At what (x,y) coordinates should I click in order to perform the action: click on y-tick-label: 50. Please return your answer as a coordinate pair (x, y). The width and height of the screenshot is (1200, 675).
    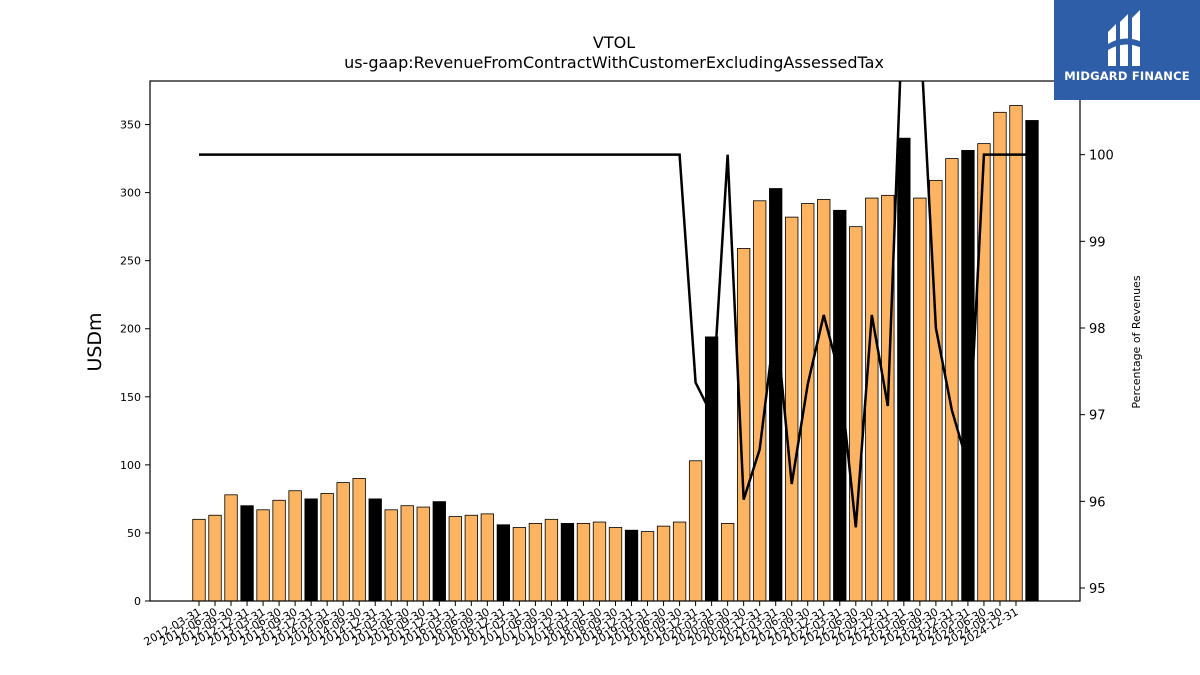
    Looking at the image, I should click on (134, 533).